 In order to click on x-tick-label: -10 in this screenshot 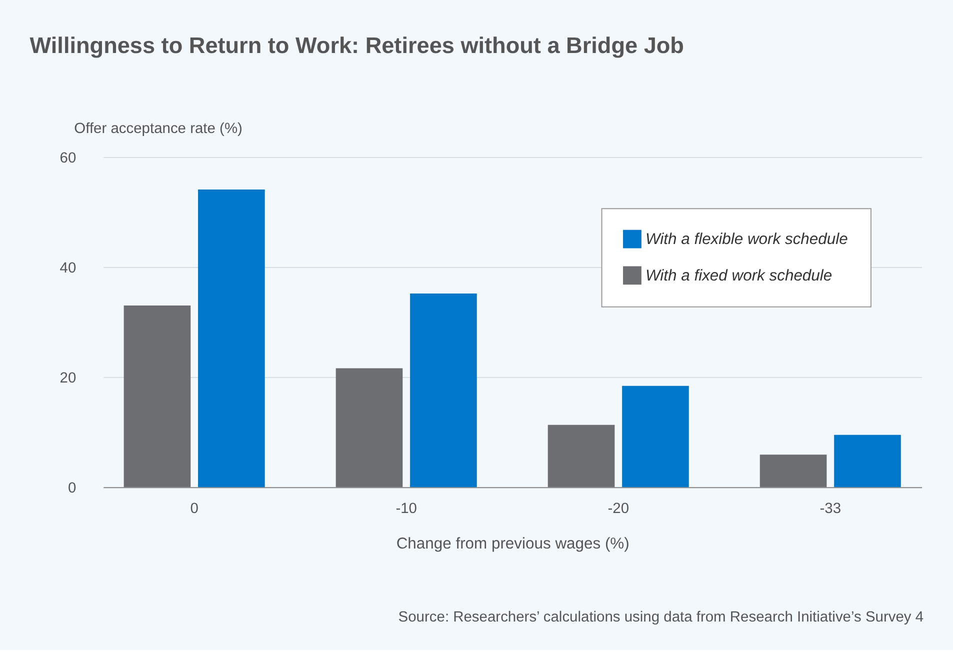, I will do `click(406, 509)`.